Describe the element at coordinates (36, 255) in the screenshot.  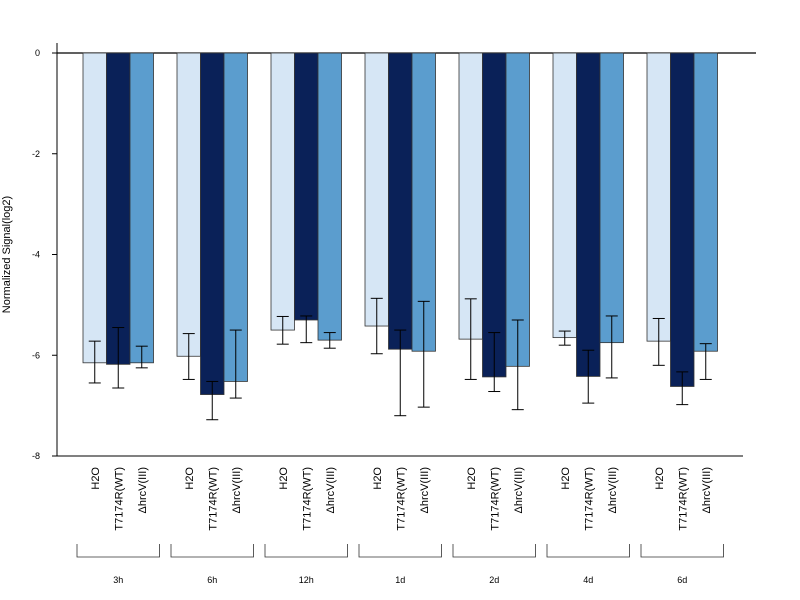
I see `y-tick-label: -4` at that location.